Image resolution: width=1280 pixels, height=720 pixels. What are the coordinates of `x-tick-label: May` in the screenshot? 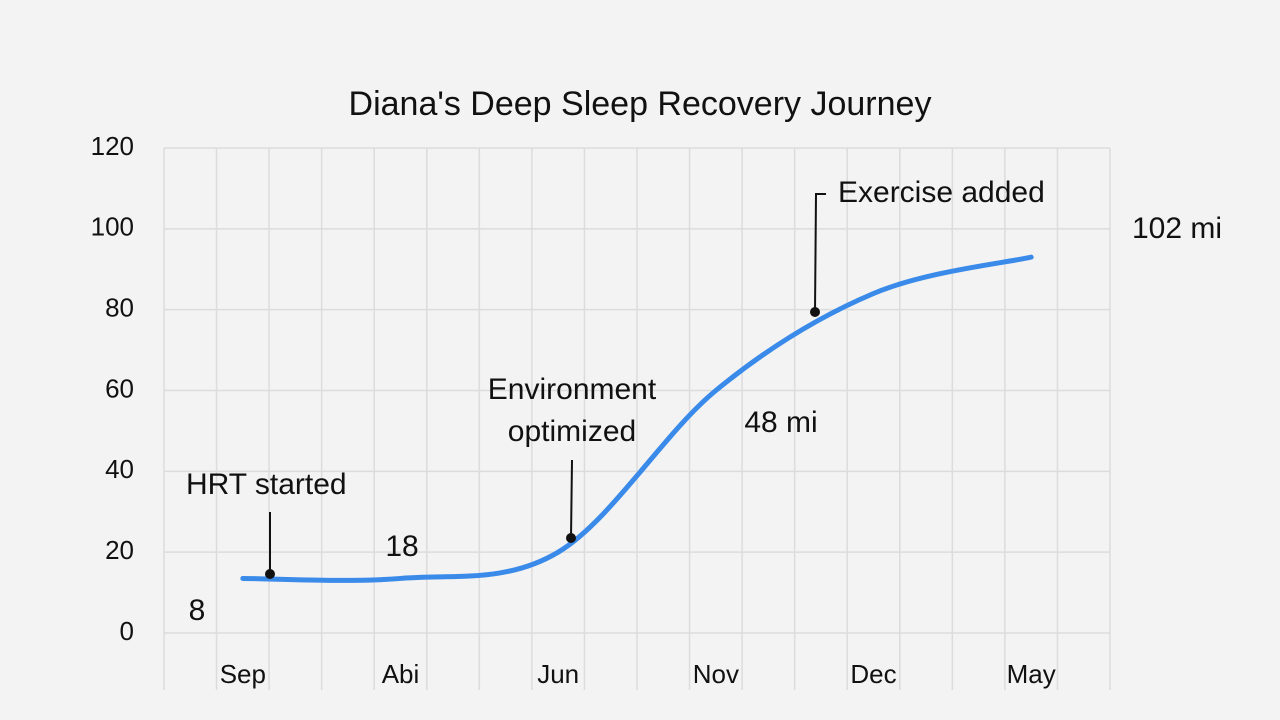 It's located at (1031, 674).